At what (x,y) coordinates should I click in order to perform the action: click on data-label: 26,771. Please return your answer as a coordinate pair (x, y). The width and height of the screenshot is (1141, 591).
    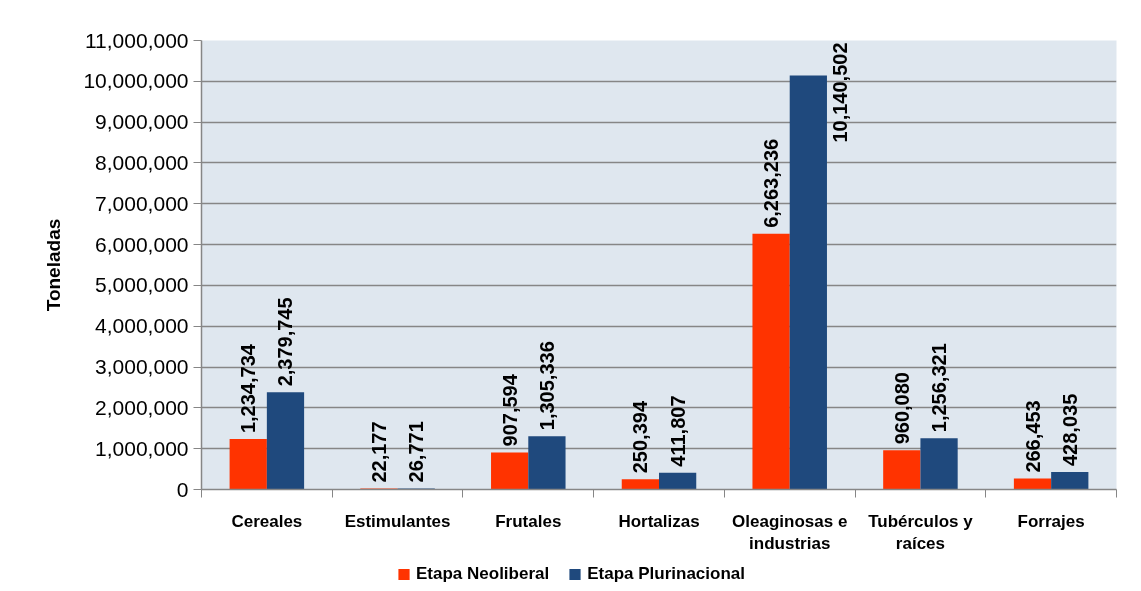
    Looking at the image, I should click on (416, 452).